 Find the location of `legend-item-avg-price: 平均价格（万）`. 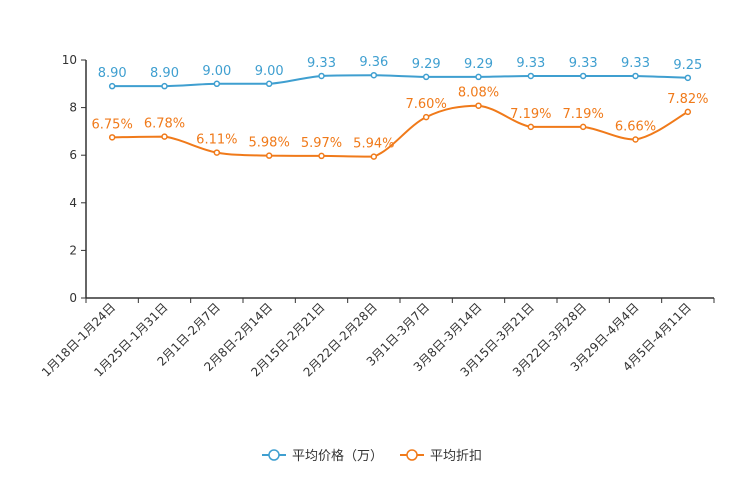

legend-item-avg-price: 平均价格（万） is located at coordinates (322, 456).